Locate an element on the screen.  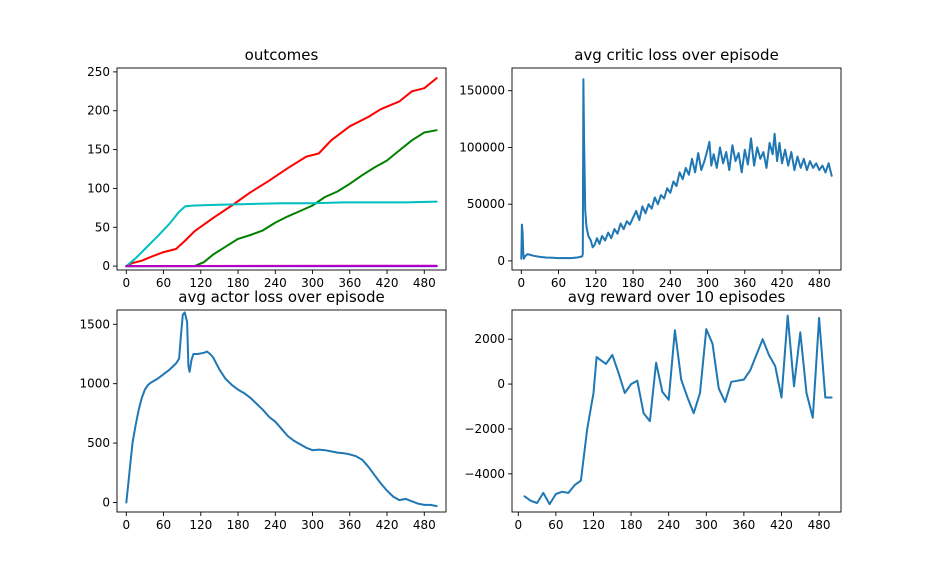
y-tick-label: 1500 is located at coordinates (94, 324).